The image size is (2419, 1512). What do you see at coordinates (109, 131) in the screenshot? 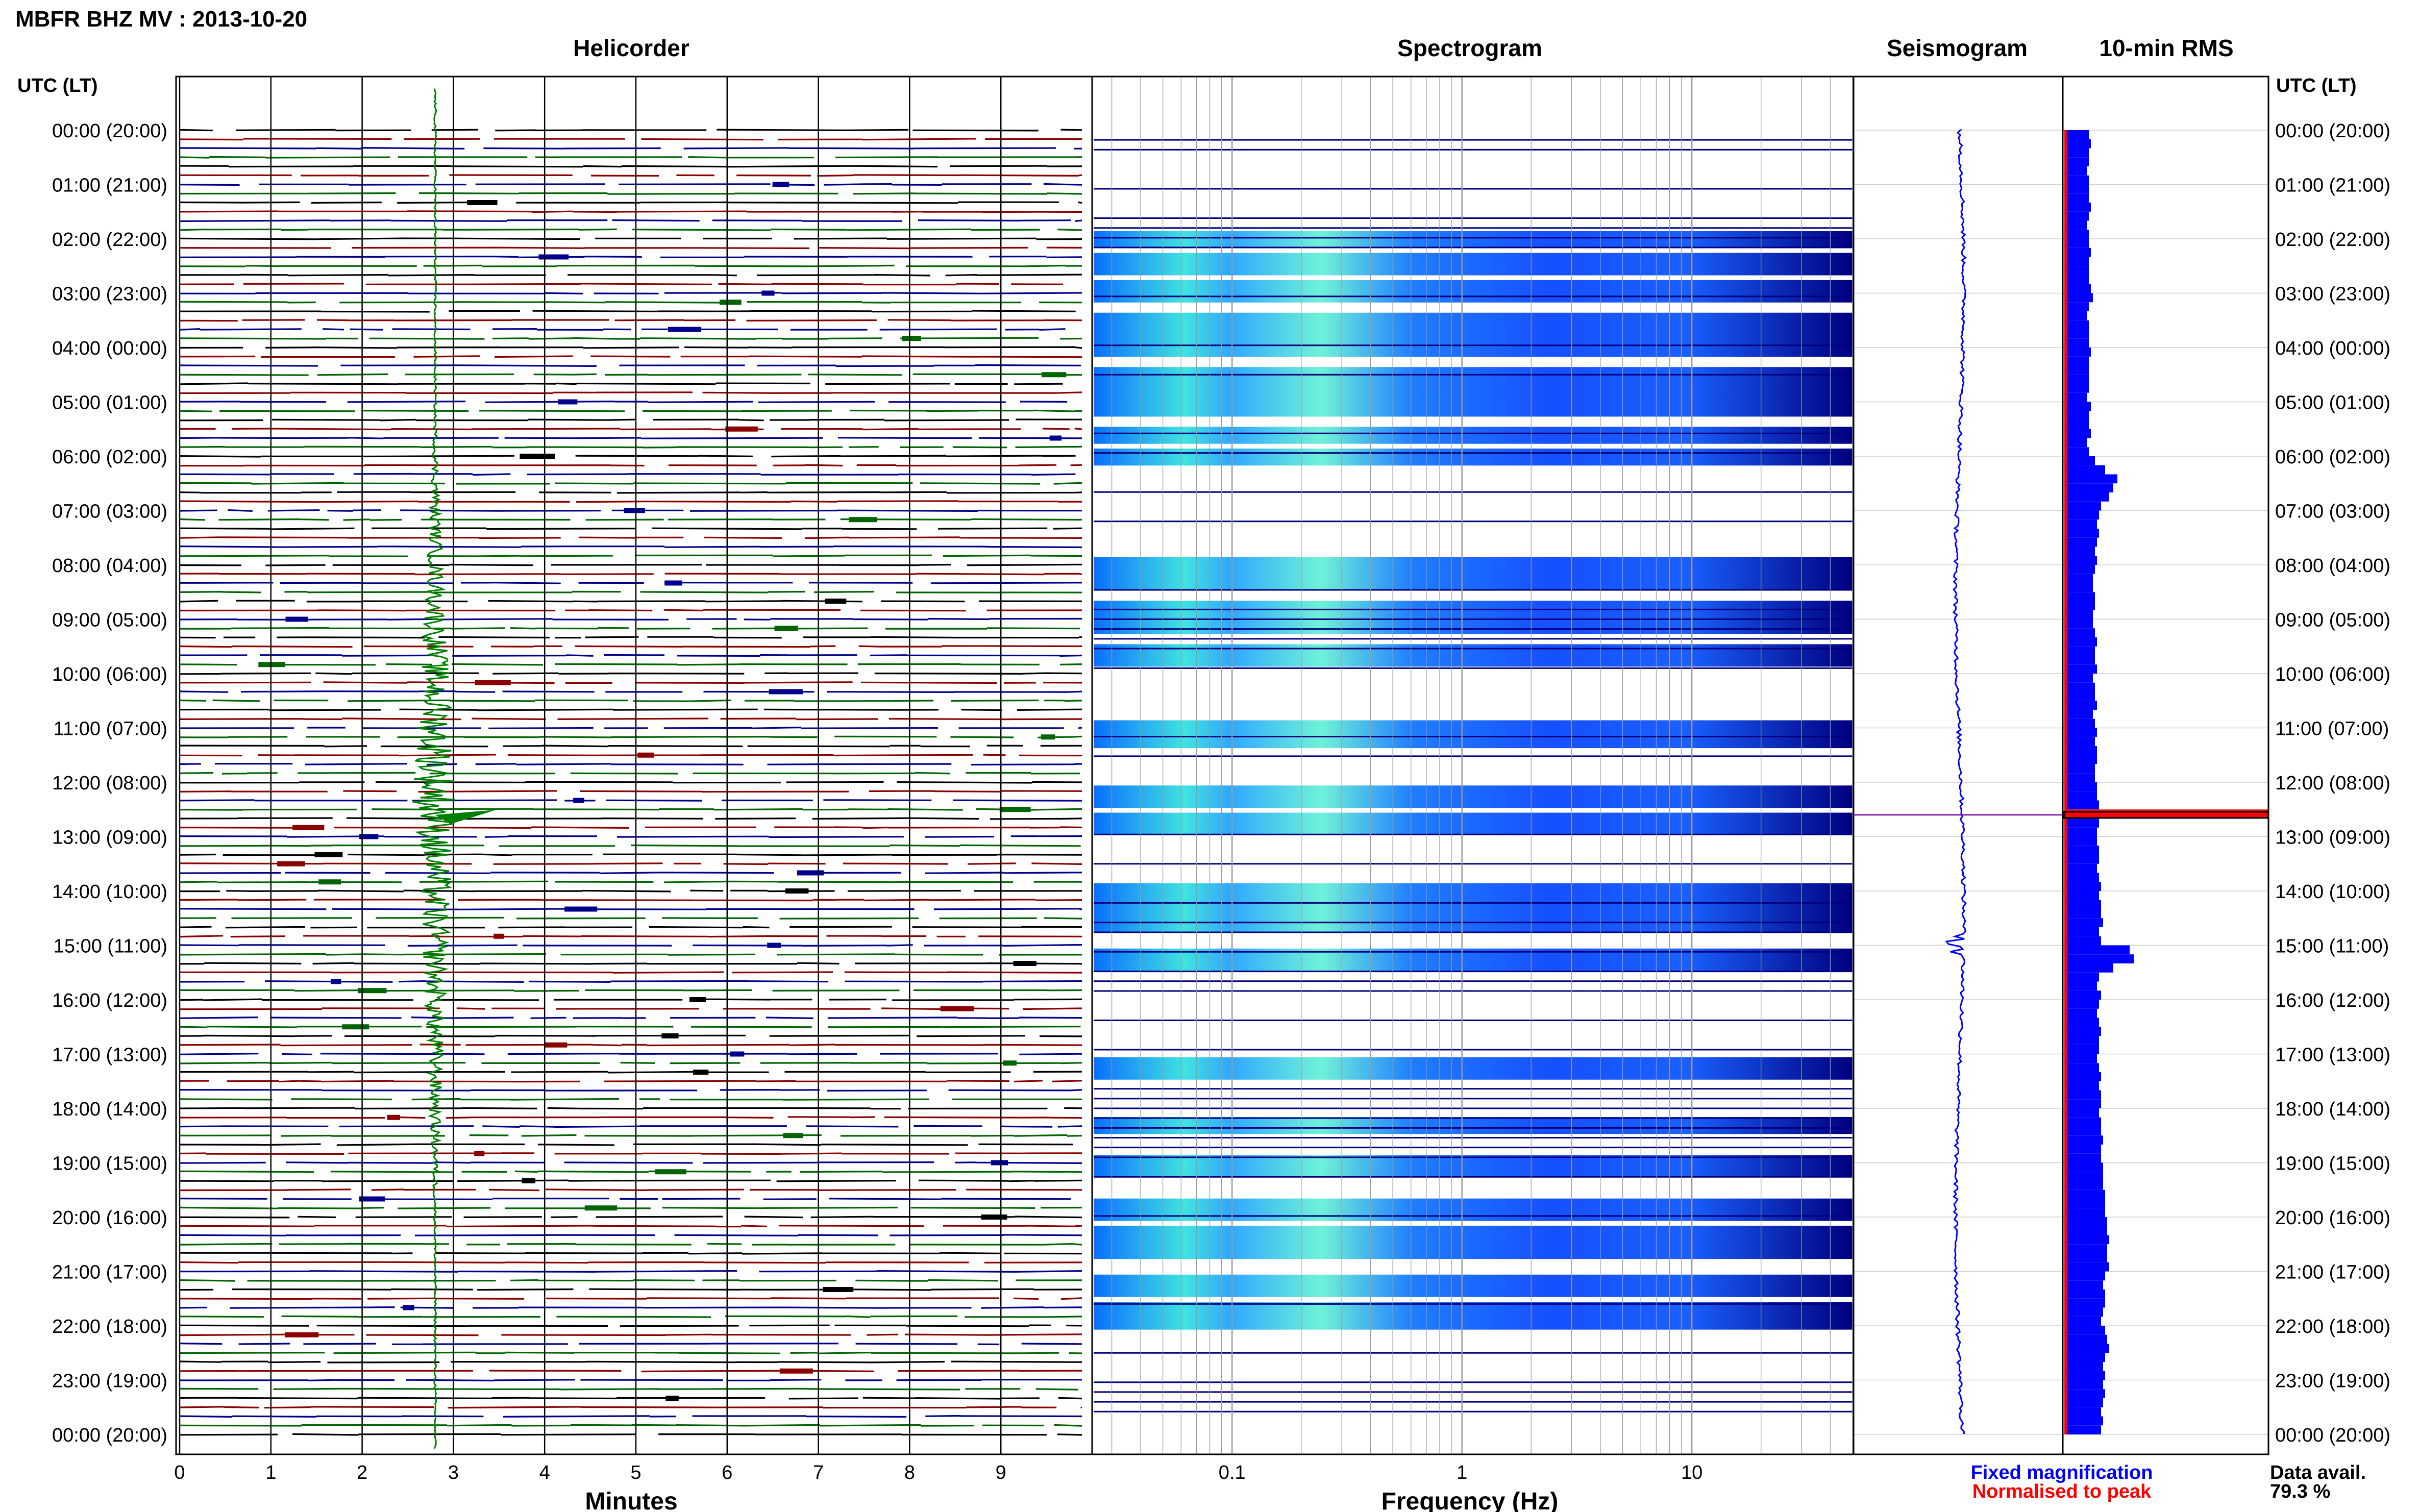
I see `time-label-left: 00:00 (20:00)` at bounding box center [109, 131].